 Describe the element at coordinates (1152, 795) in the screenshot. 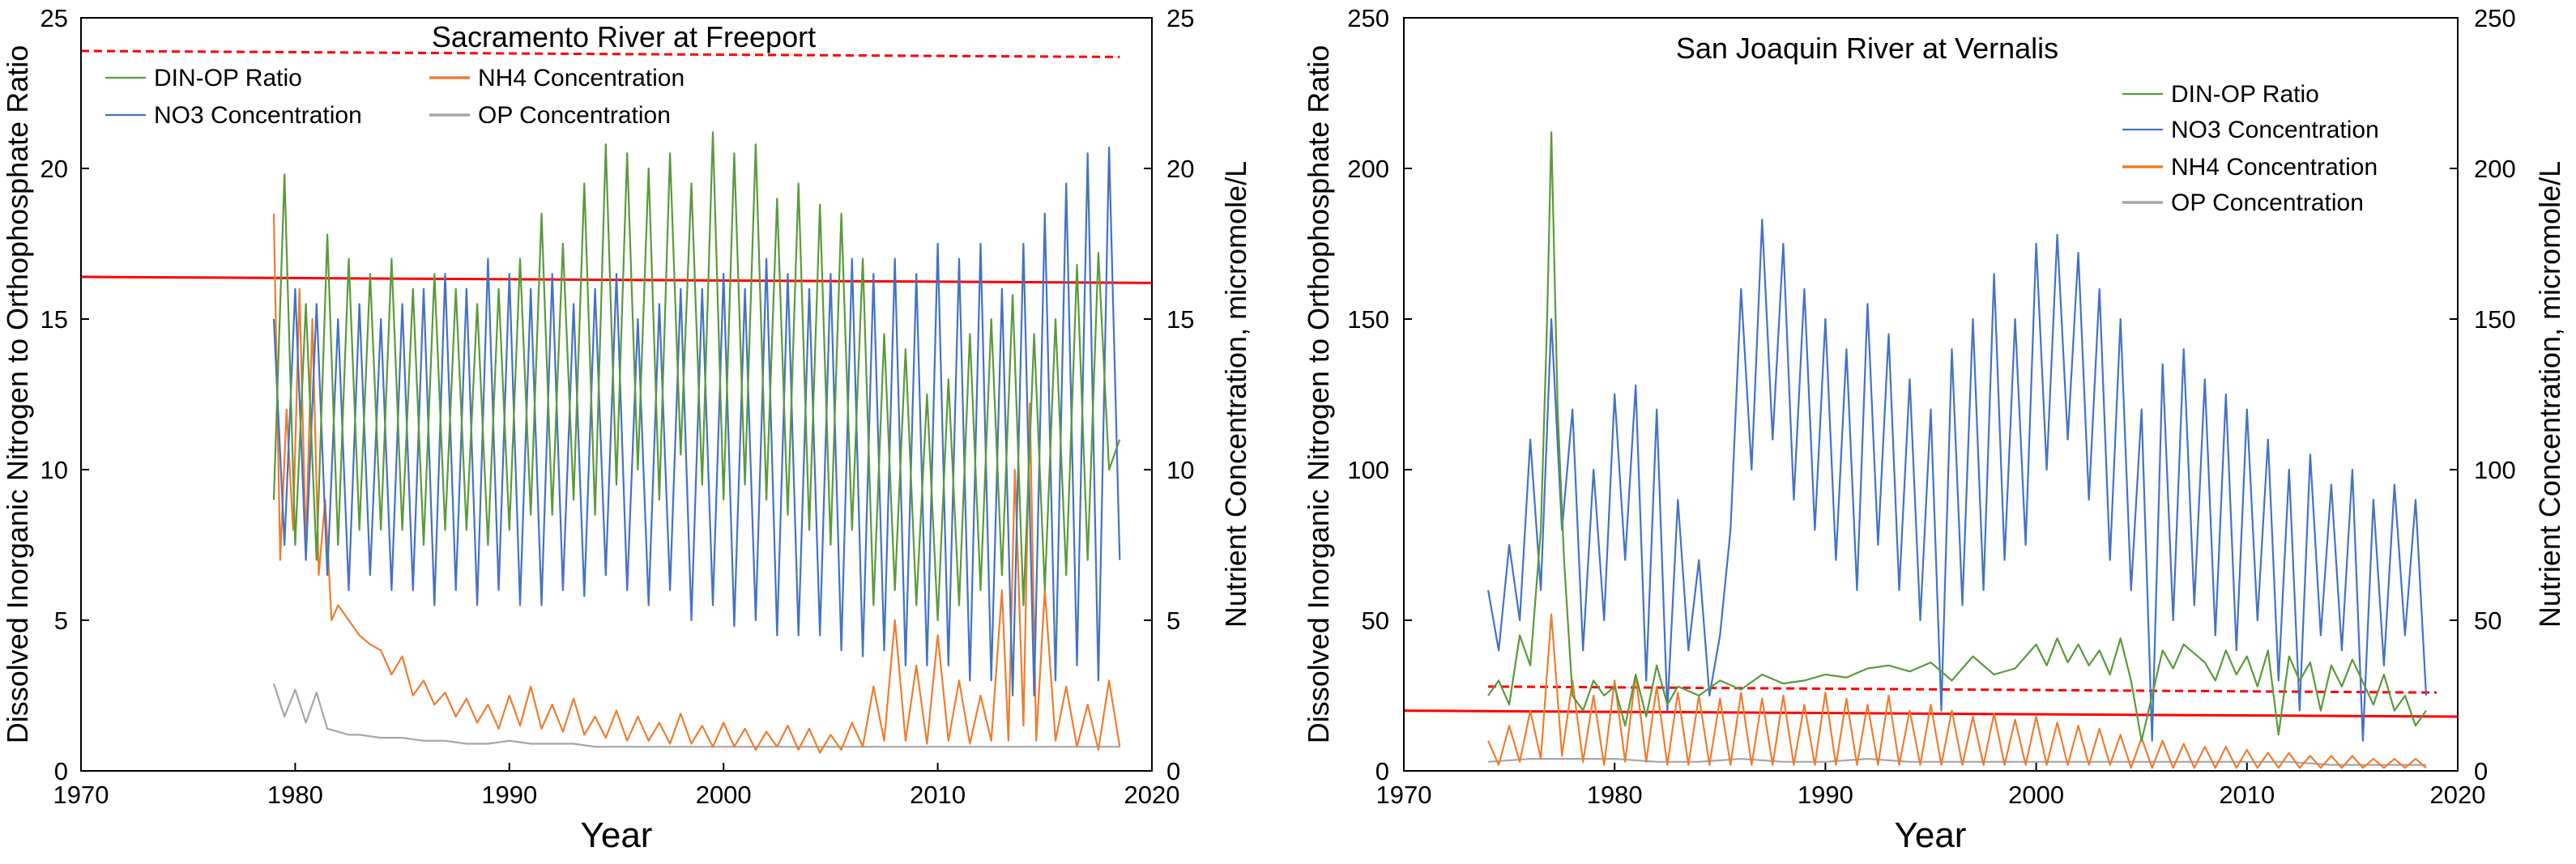

I see `sacramento-x-tick-label: 2020` at that location.